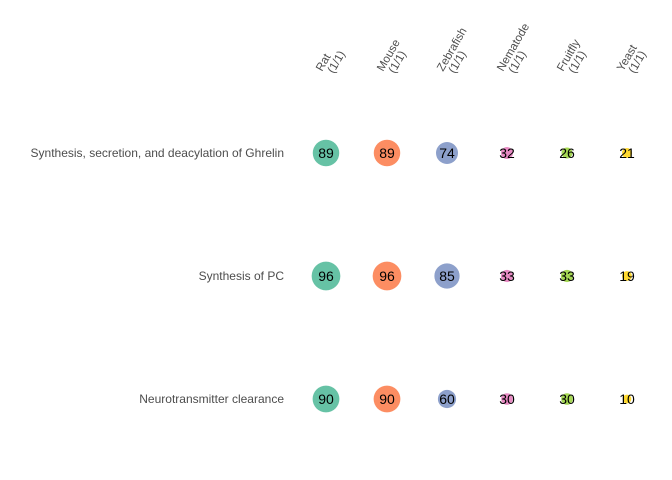 Image resolution: width=672 pixels, height=480 pixels. I want to click on dot-point: 21, so click(627, 153).